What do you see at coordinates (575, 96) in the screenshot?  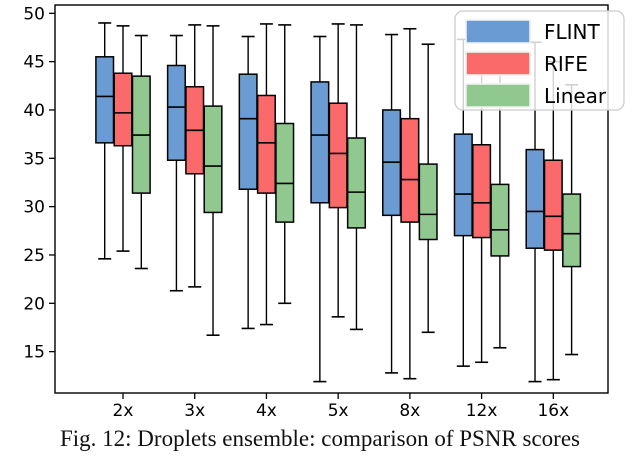 I see `legend-label-Linear: Linear` at bounding box center [575, 96].